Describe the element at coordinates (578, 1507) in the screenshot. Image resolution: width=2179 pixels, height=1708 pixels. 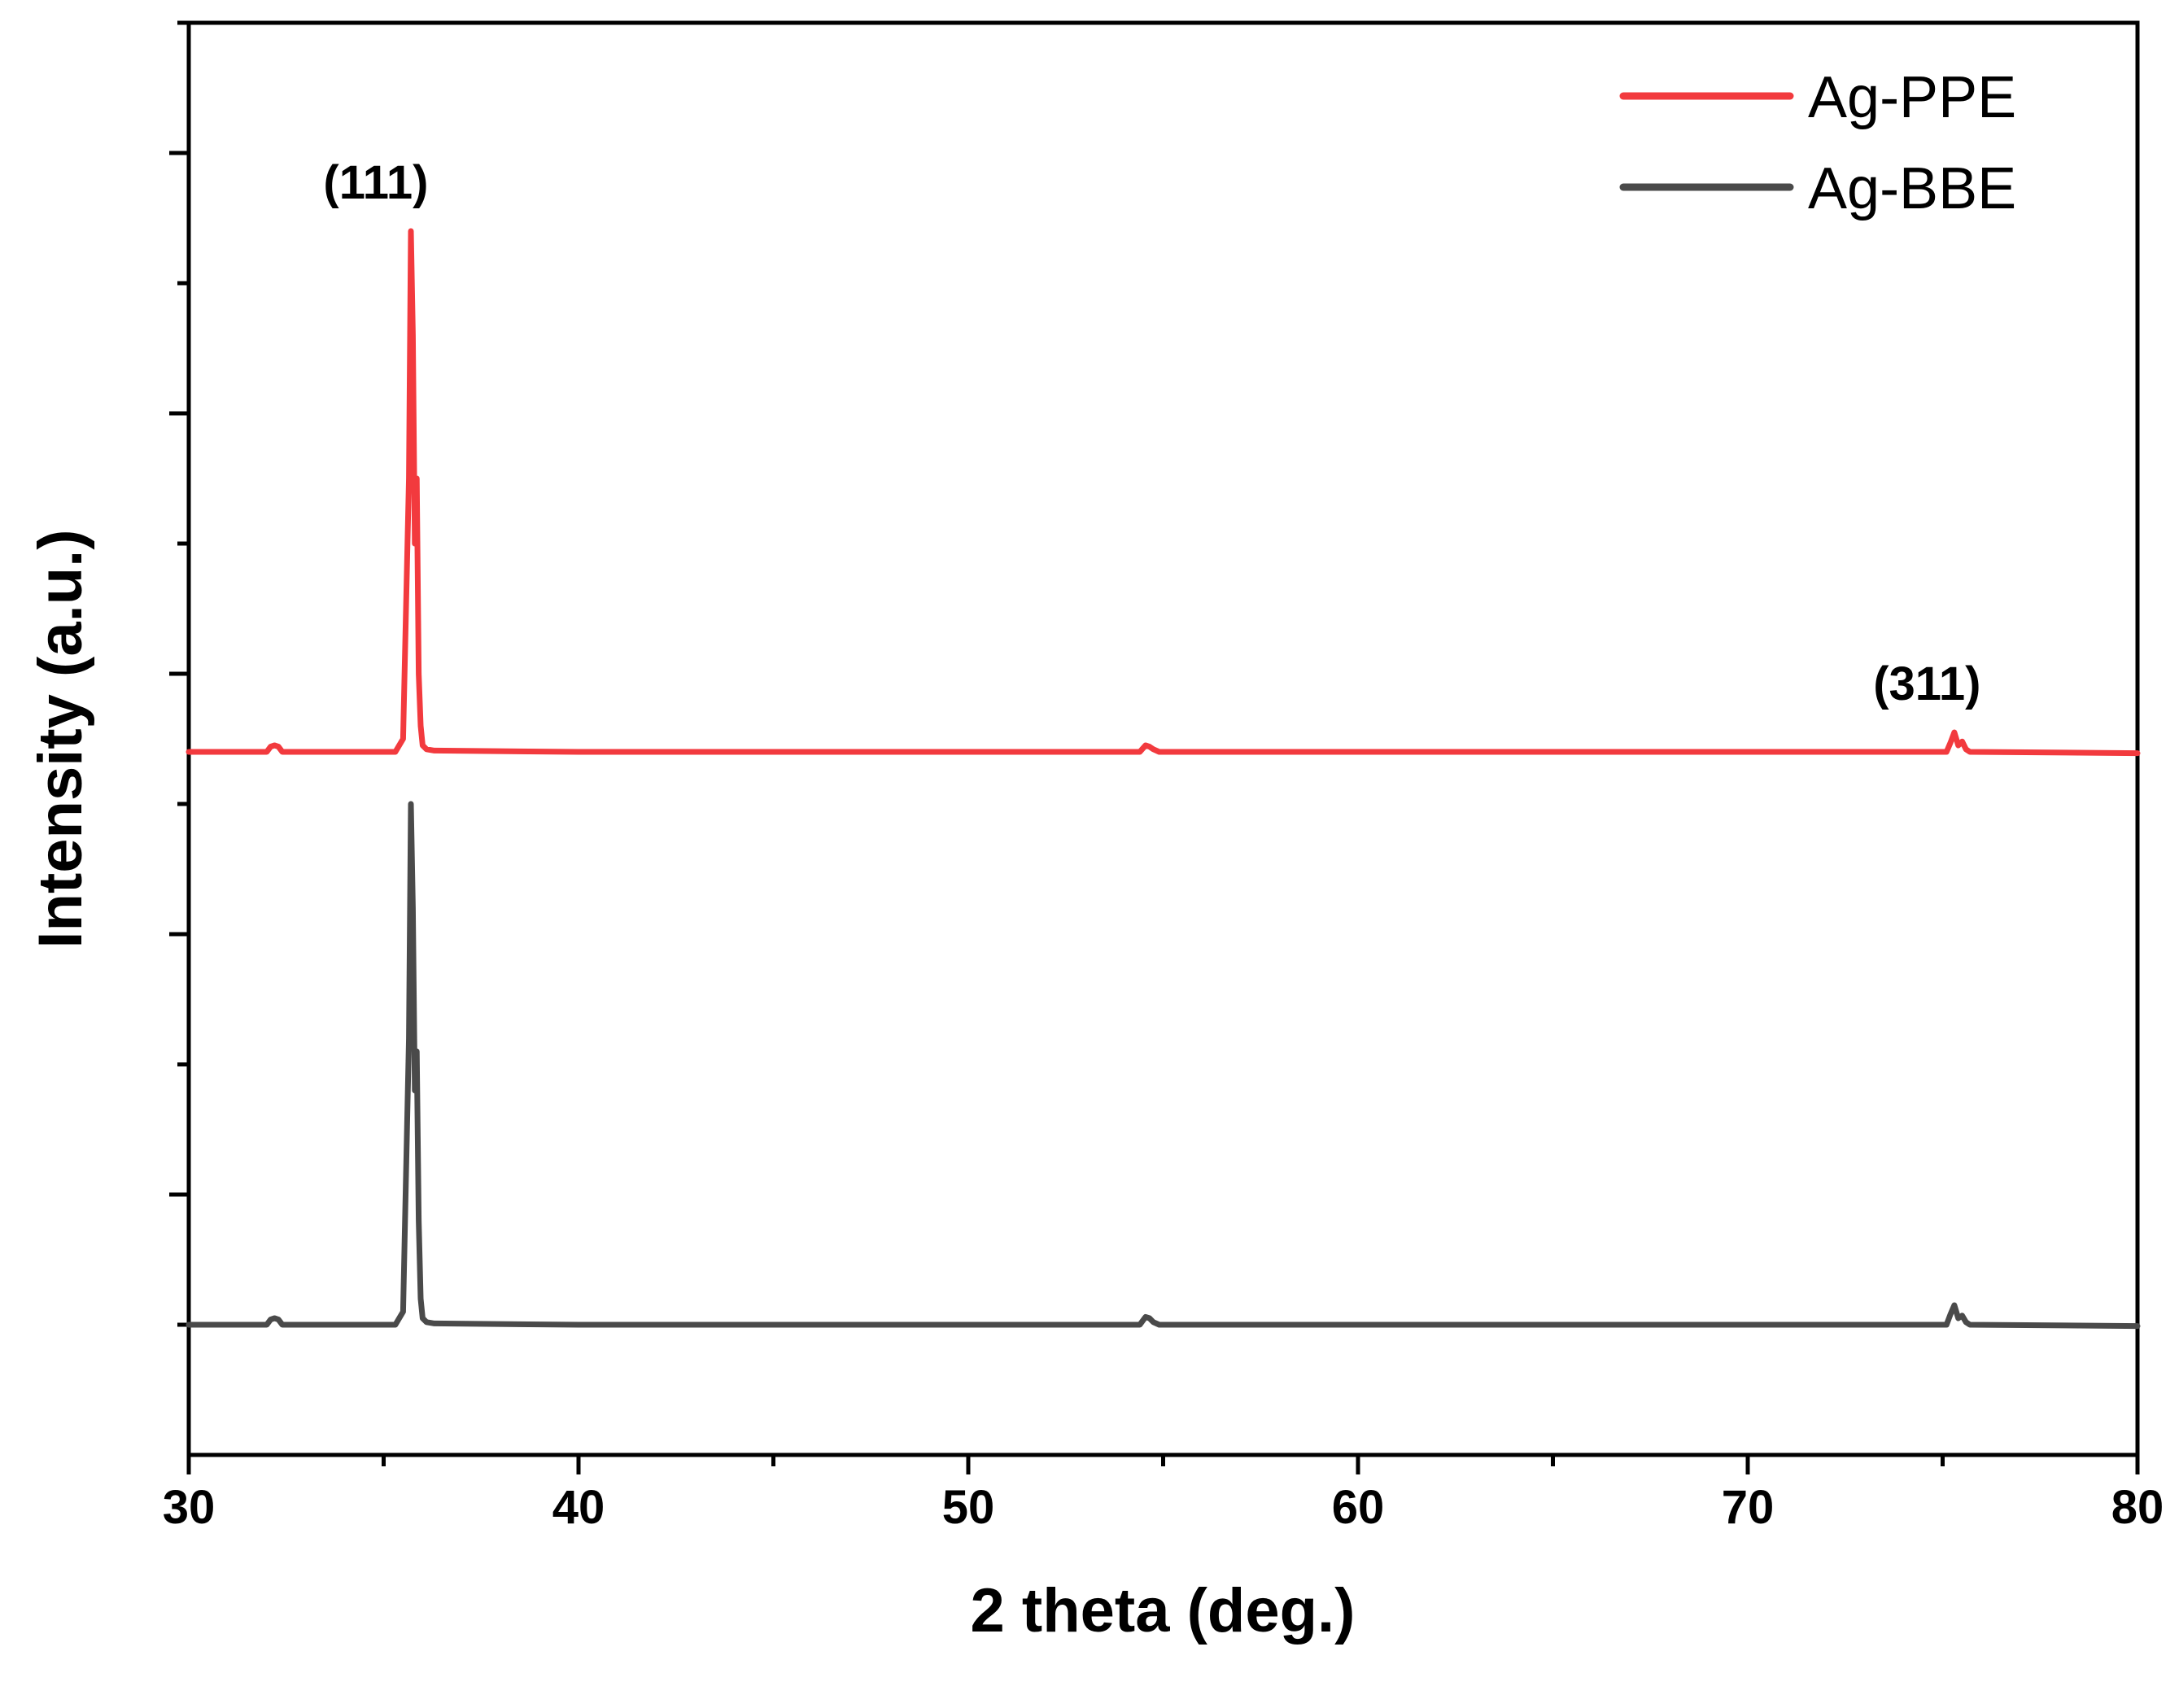
I see `x-tick-label: 40` at that location.